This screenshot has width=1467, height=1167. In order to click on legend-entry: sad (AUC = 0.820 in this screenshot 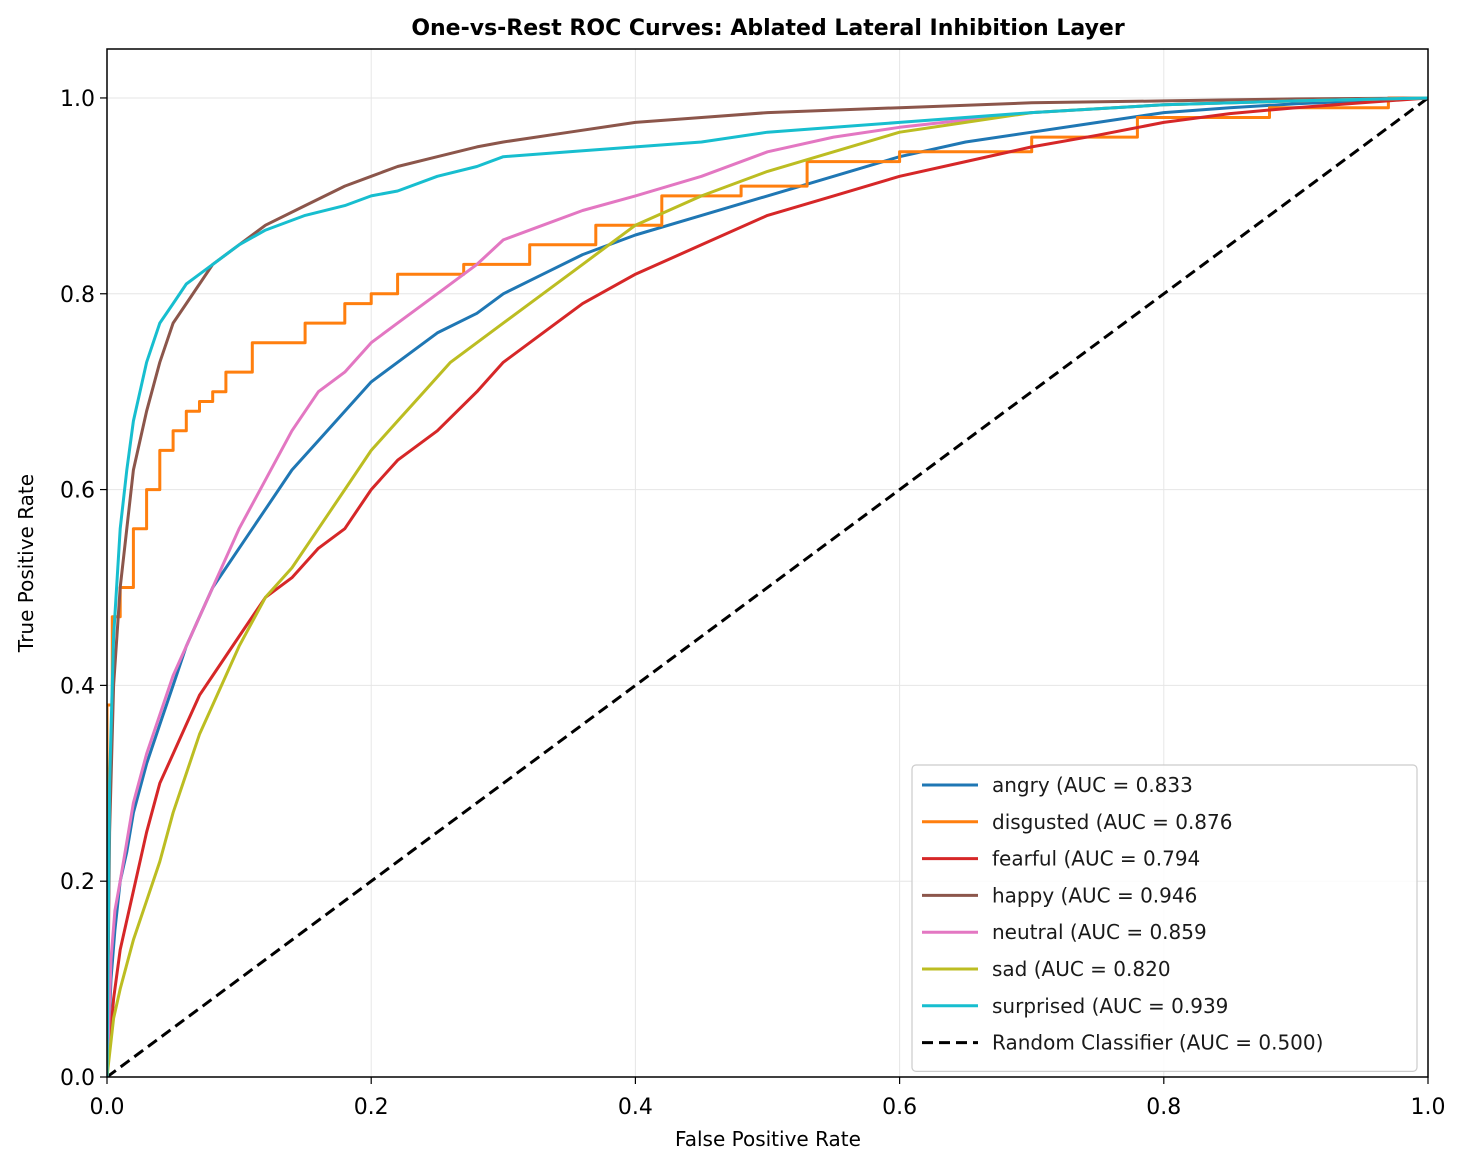, I will do `click(1081, 969)`.